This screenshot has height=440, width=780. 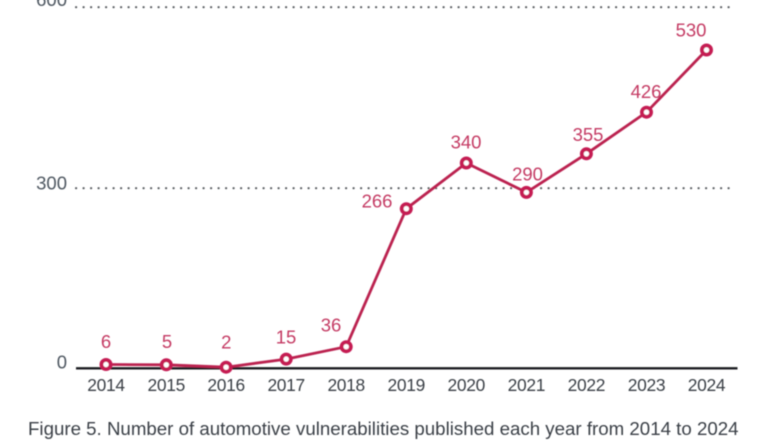 I want to click on svg-text: 2014, so click(x=106, y=385).